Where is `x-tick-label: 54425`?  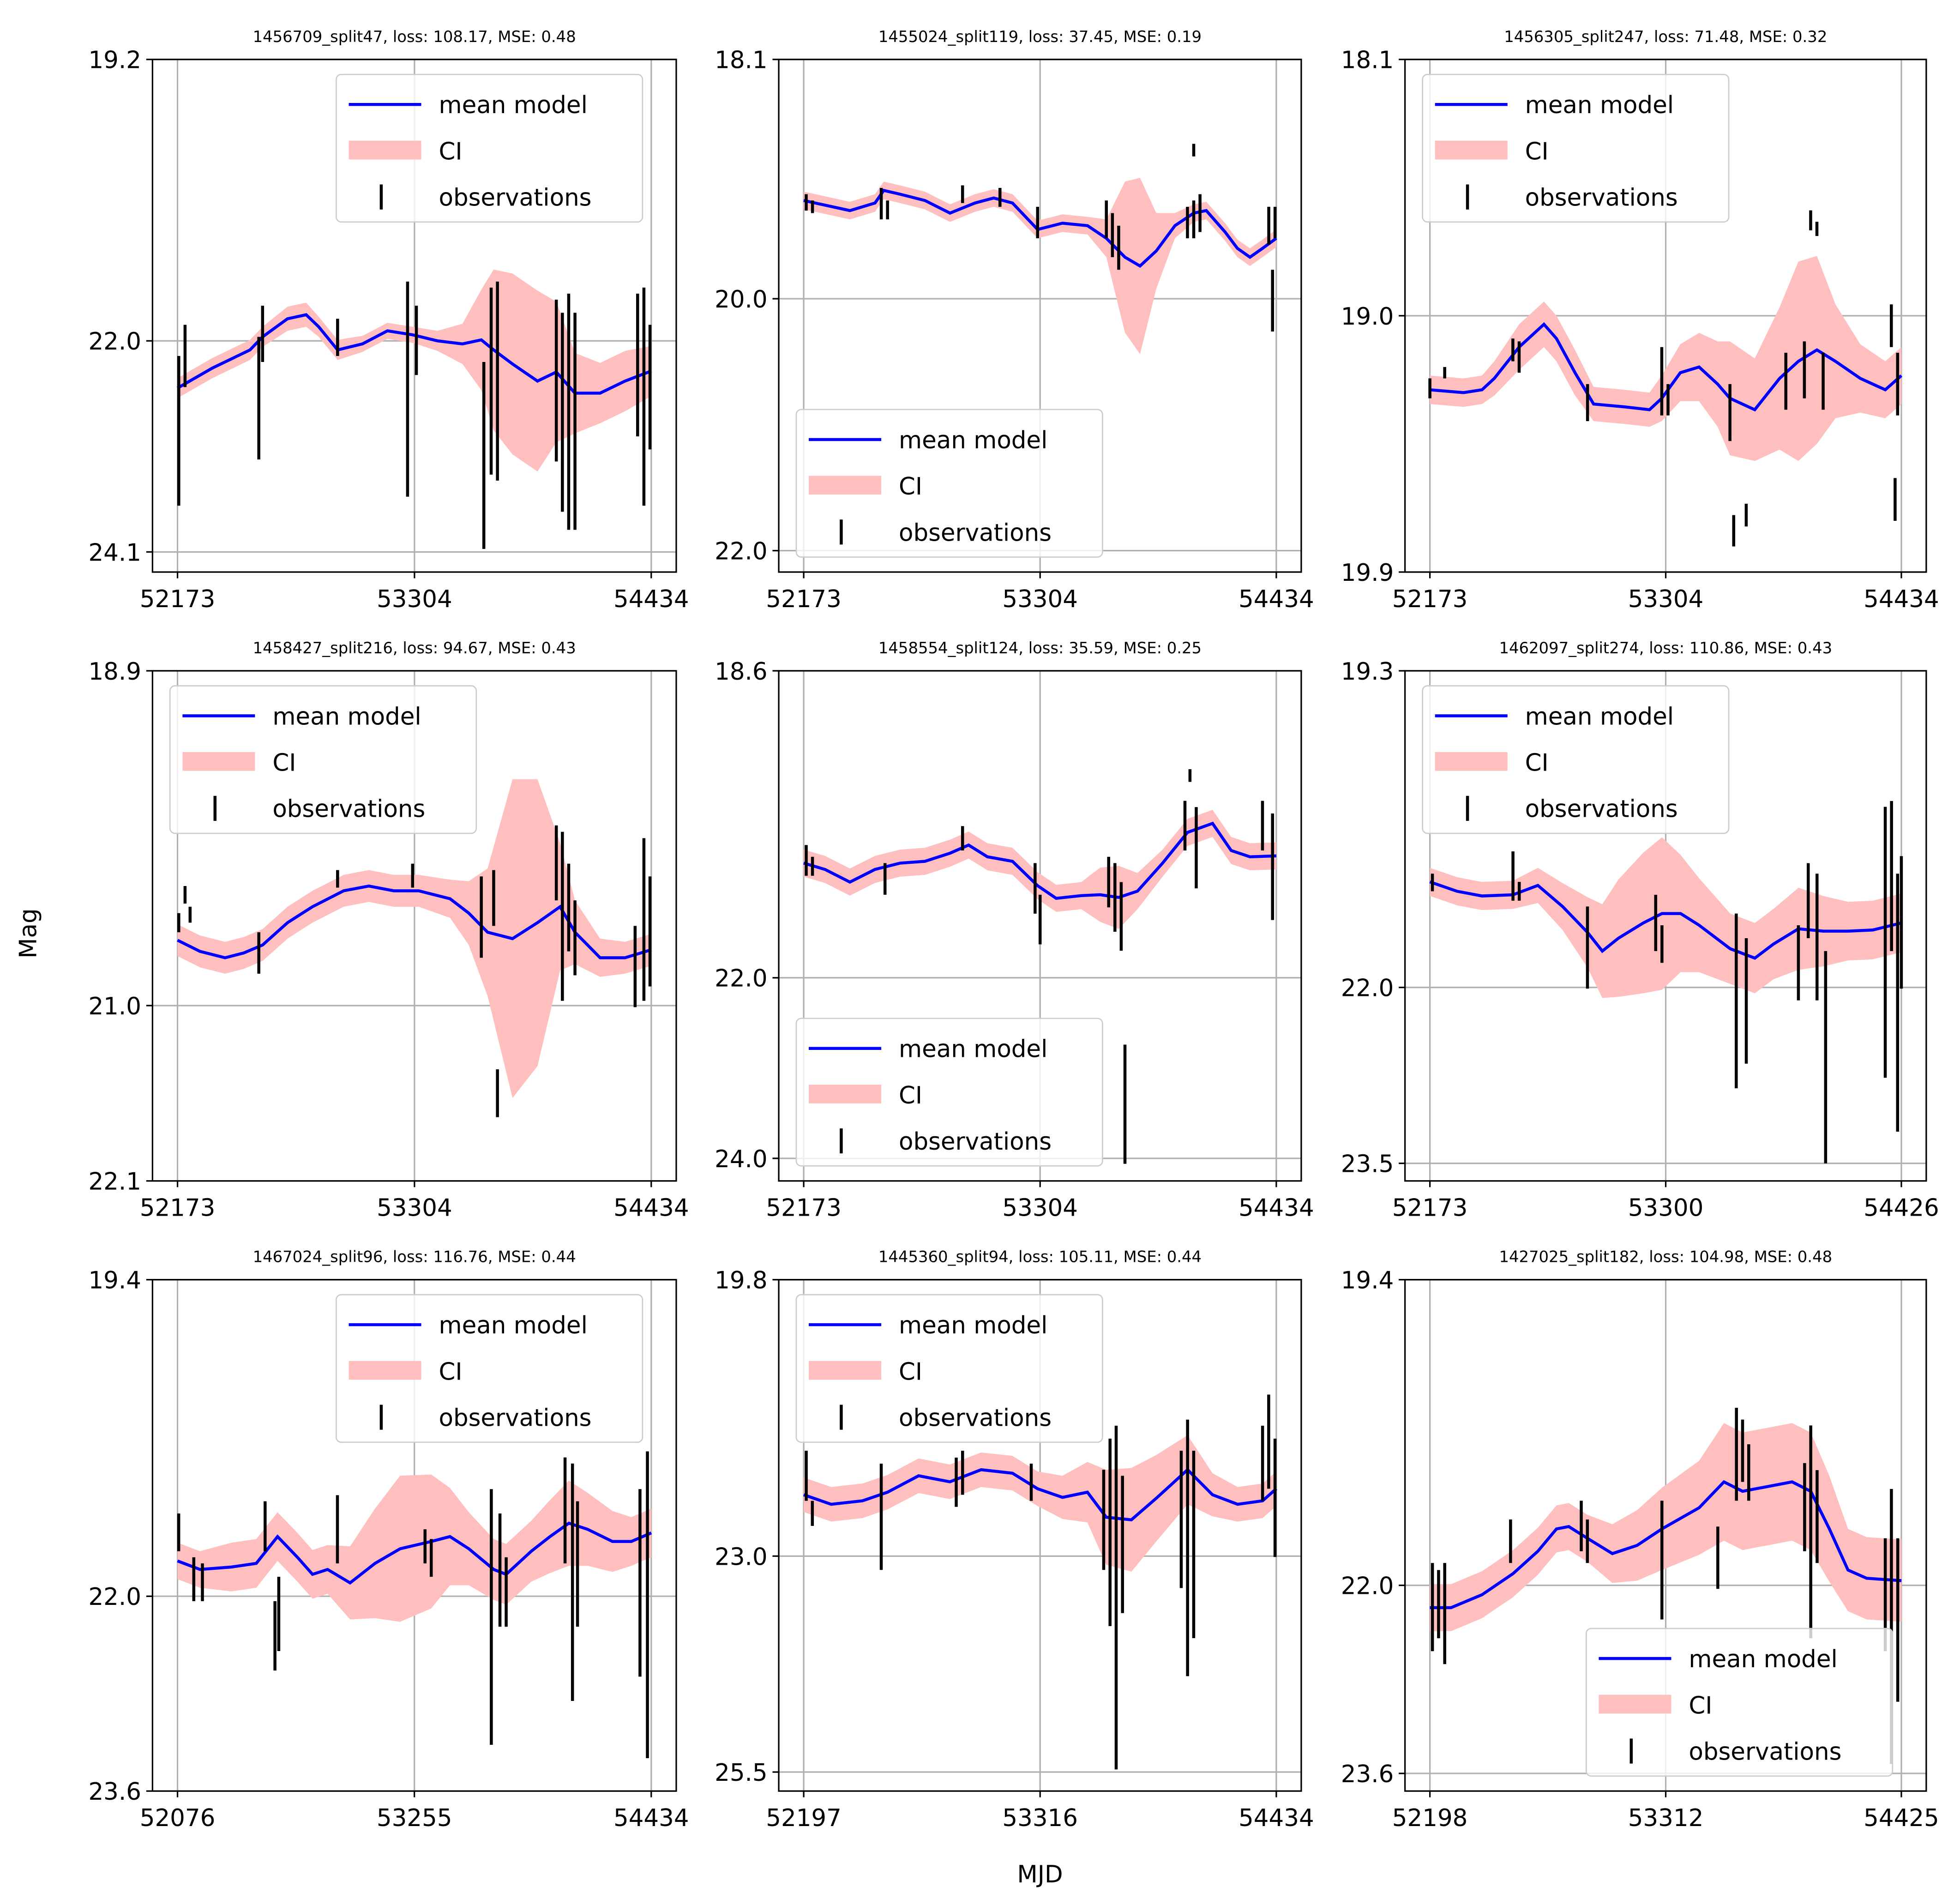 x-tick-label: 54425 is located at coordinates (1902, 1818).